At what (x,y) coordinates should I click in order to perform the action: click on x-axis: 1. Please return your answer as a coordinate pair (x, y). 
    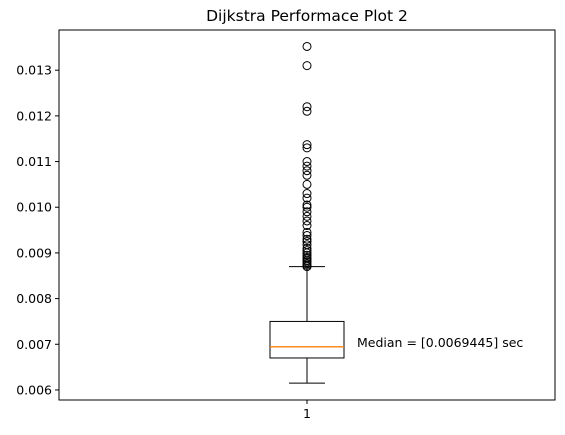
    Looking at the image, I should click on (307, 410).